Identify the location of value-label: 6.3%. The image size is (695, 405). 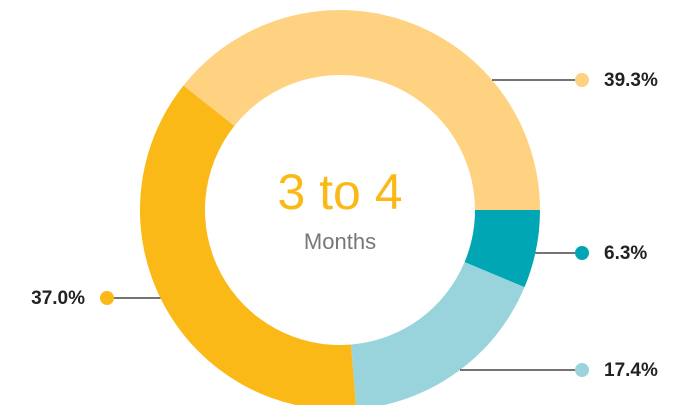
(625, 253).